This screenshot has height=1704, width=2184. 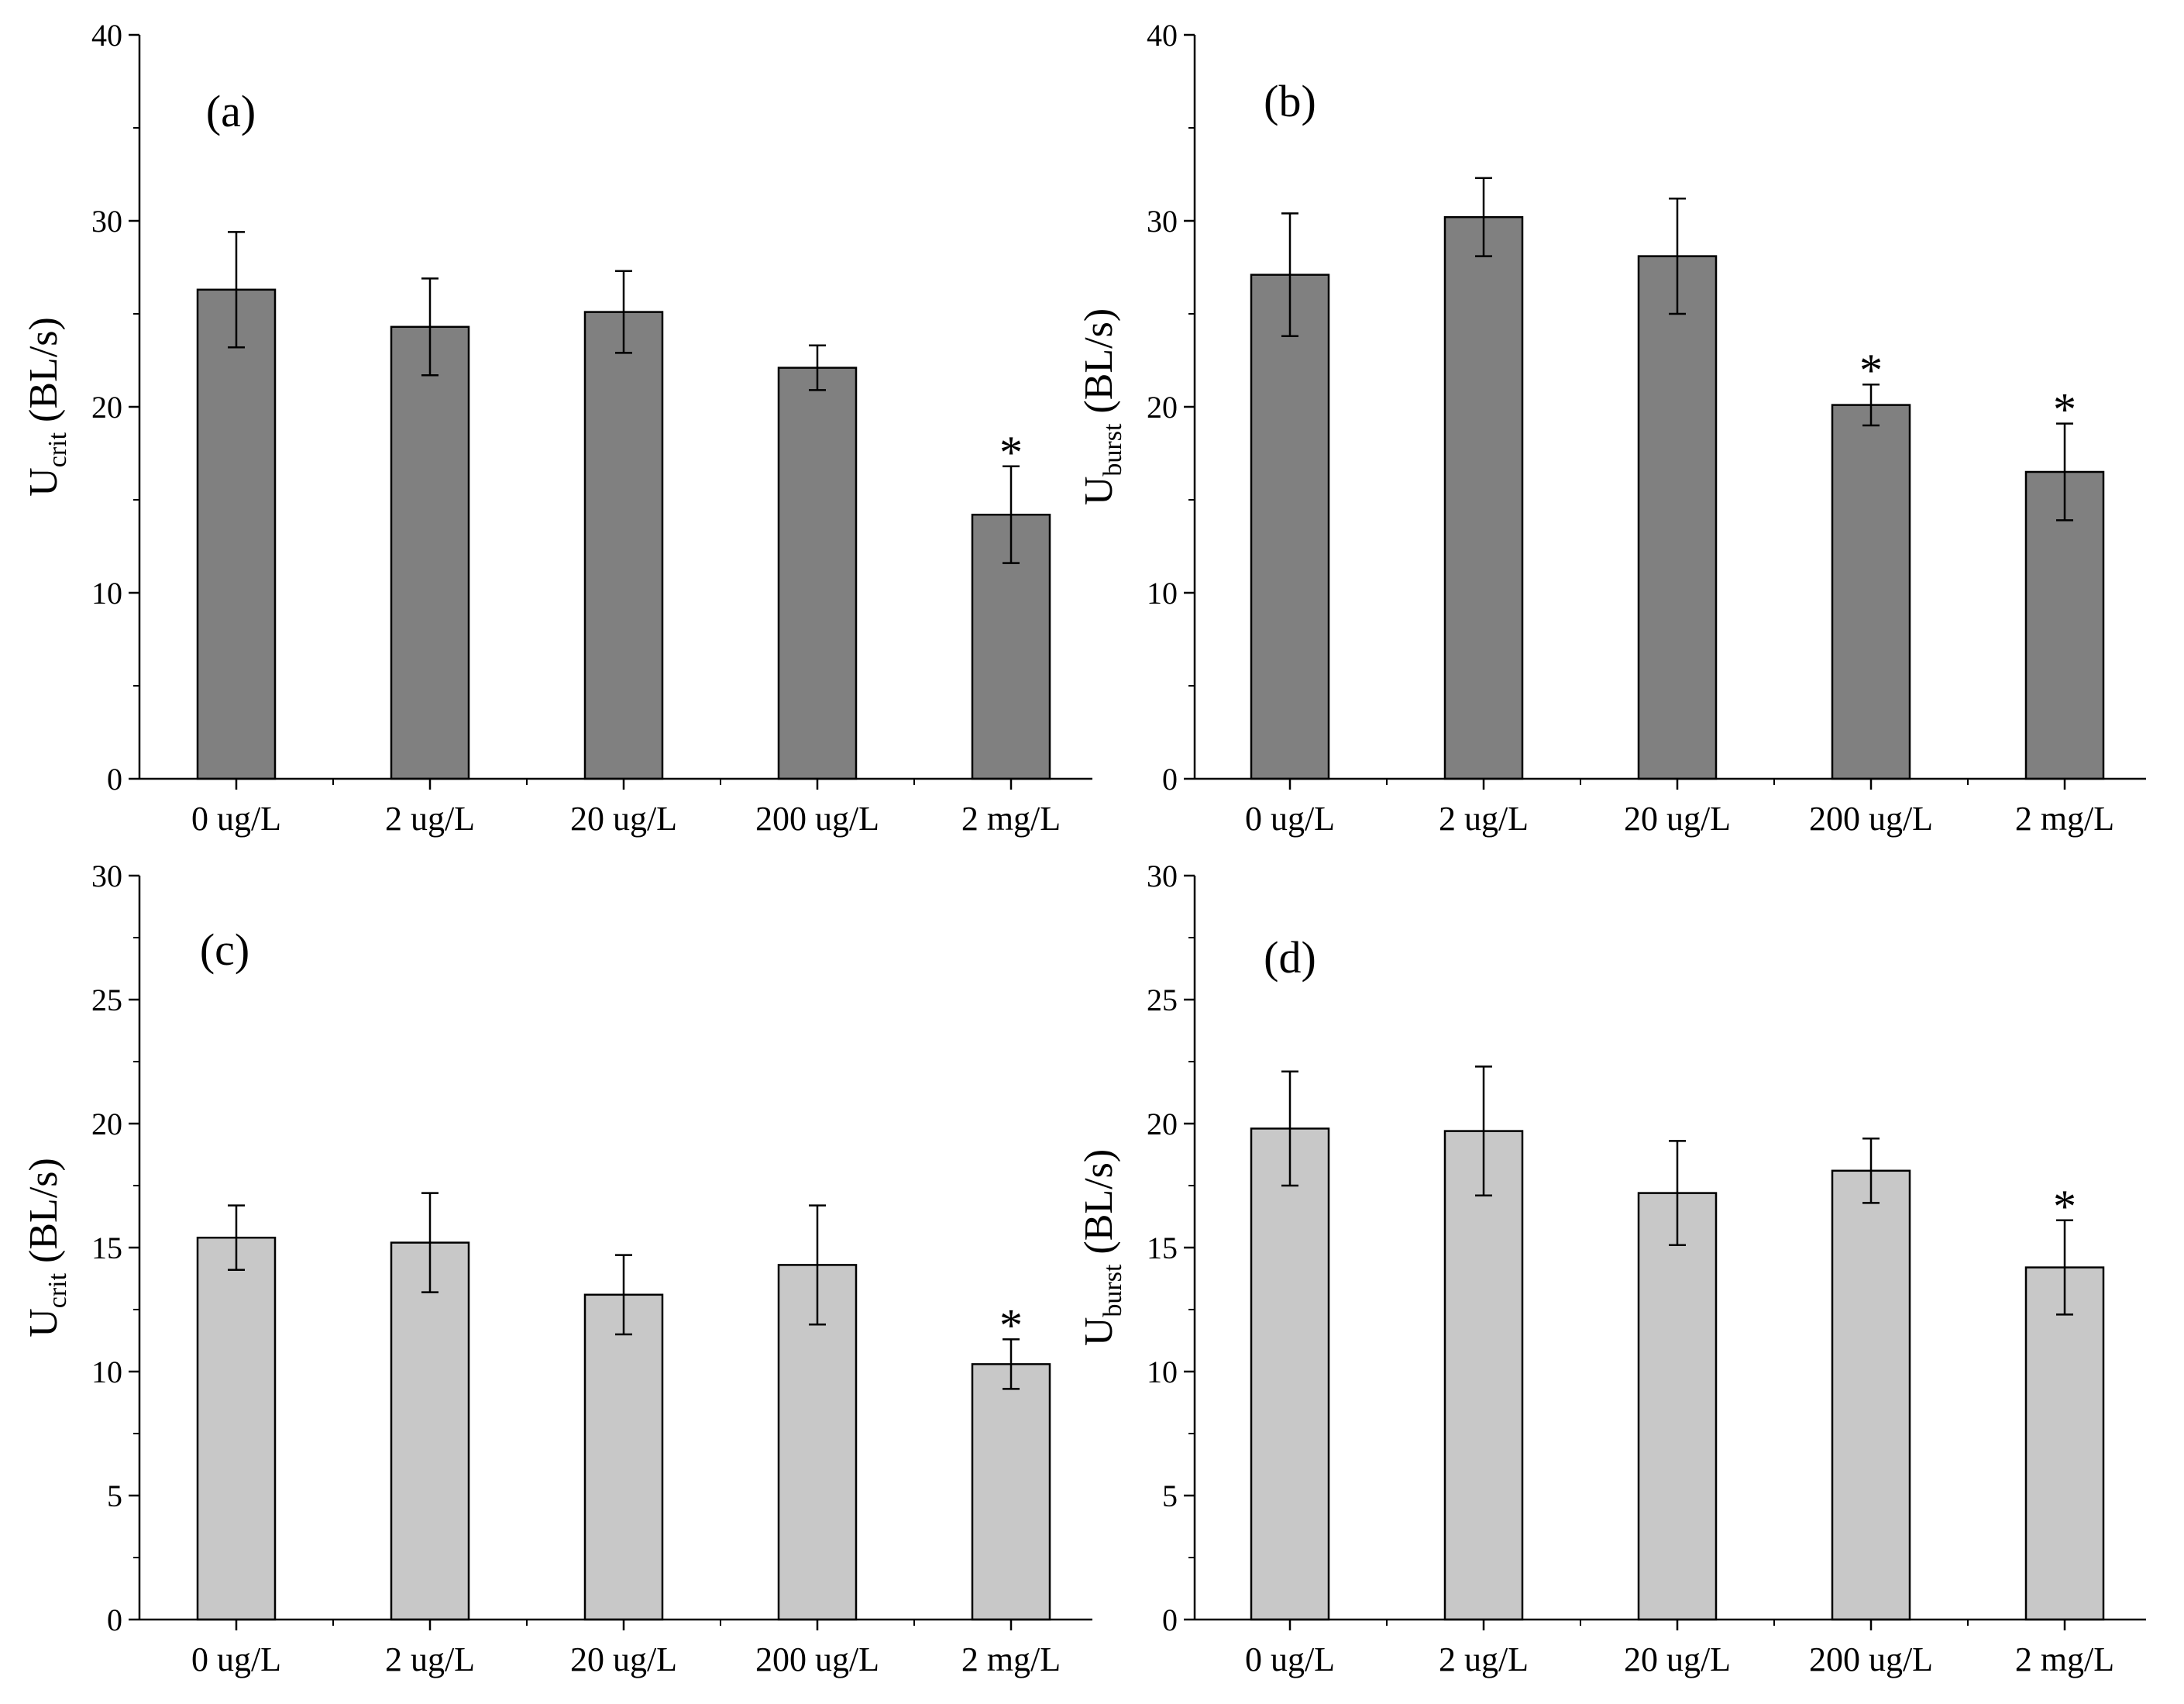 I want to click on y-tick-label: 40, so click(x=1162, y=35).